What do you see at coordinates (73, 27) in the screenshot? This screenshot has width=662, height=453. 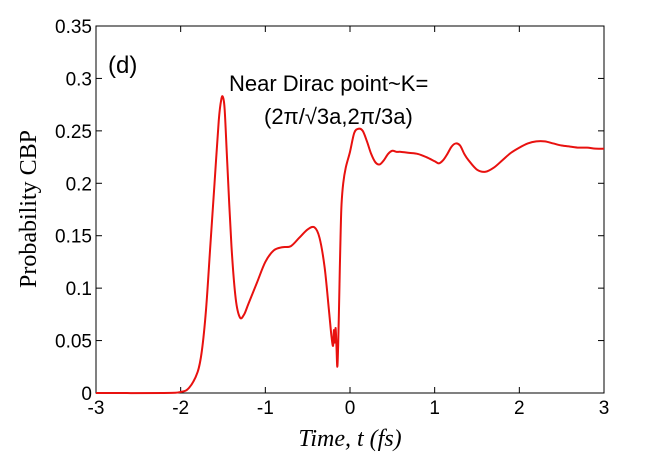 I see `y-tick-label: 0.35` at bounding box center [73, 27].